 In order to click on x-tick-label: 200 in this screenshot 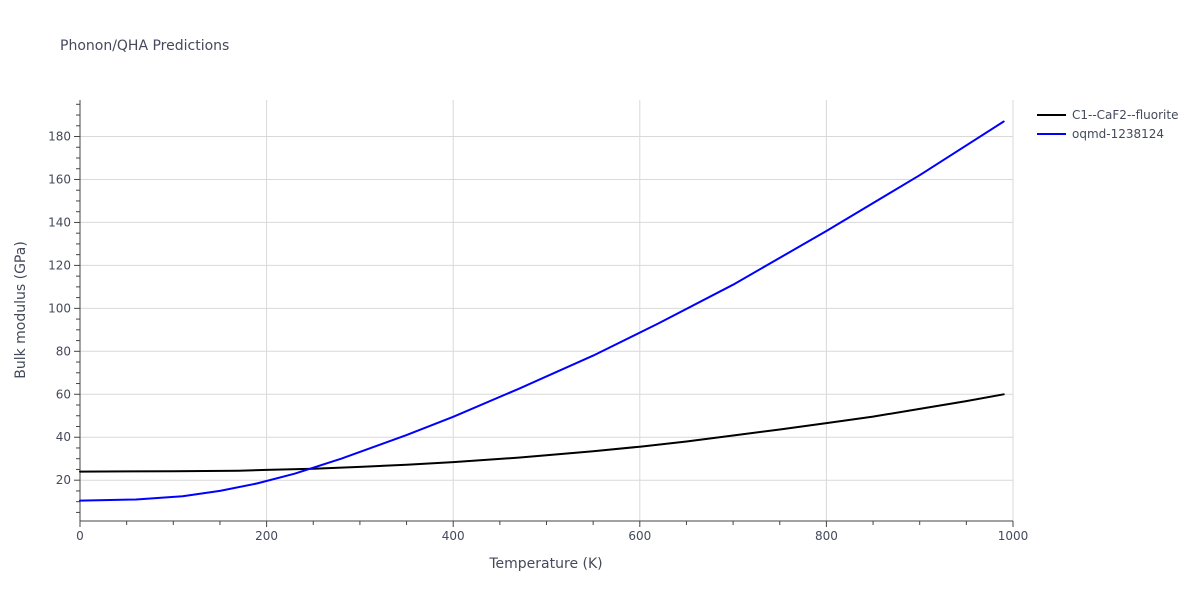, I will do `click(266, 536)`.